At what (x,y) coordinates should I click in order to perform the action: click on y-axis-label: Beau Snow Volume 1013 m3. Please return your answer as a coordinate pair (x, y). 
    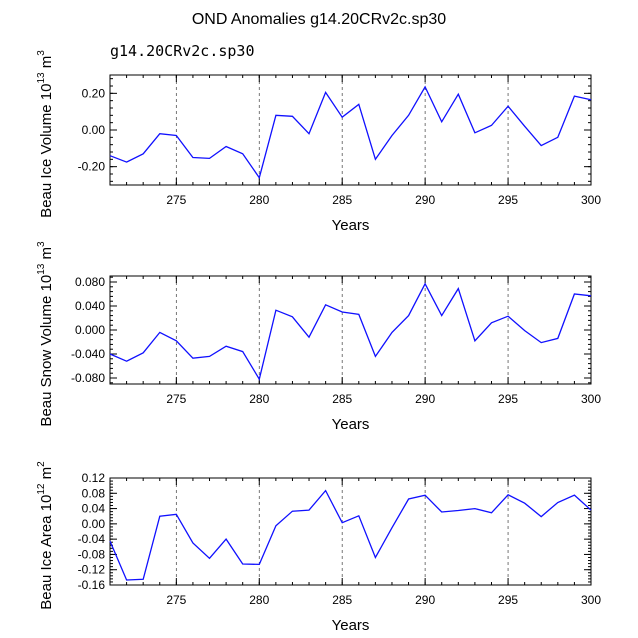
    Looking at the image, I should click on (45, 334).